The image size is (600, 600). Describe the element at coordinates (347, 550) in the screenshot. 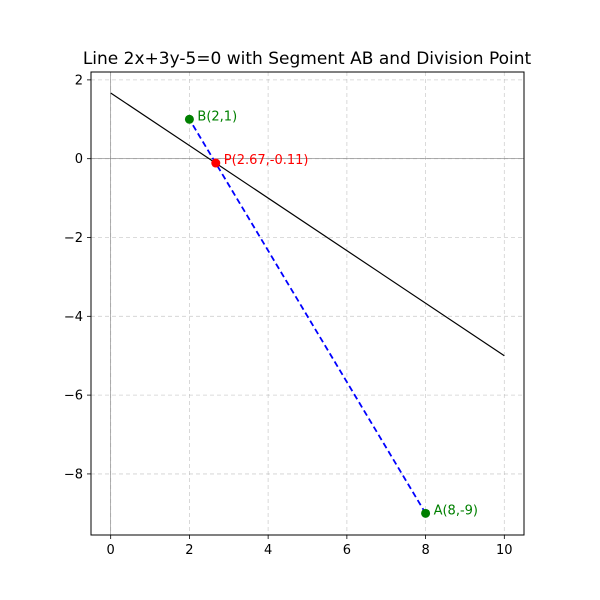

I see `x-tick-label: 6` at that location.